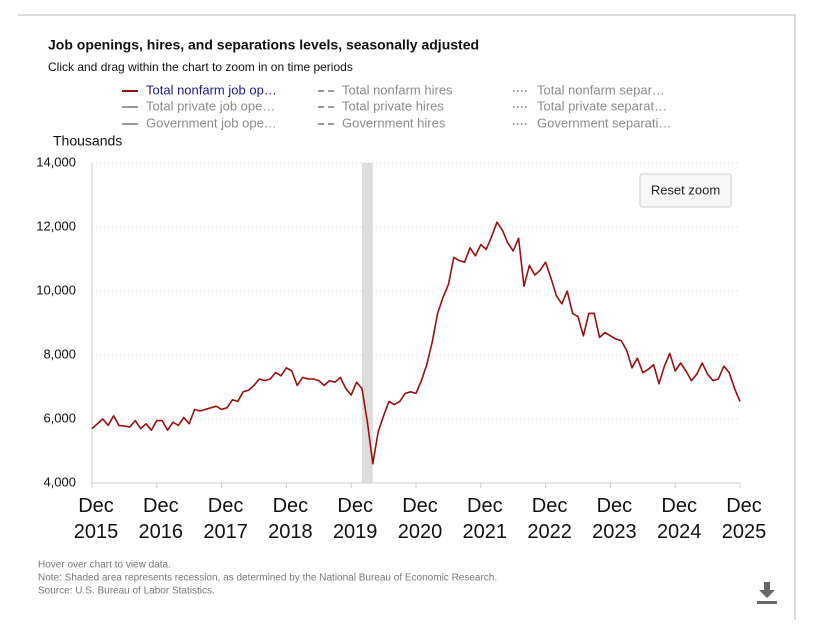 The height and width of the screenshot is (634, 813). What do you see at coordinates (420, 519) in the screenshot?
I see `x-tick-label: Dec 2020` at bounding box center [420, 519].